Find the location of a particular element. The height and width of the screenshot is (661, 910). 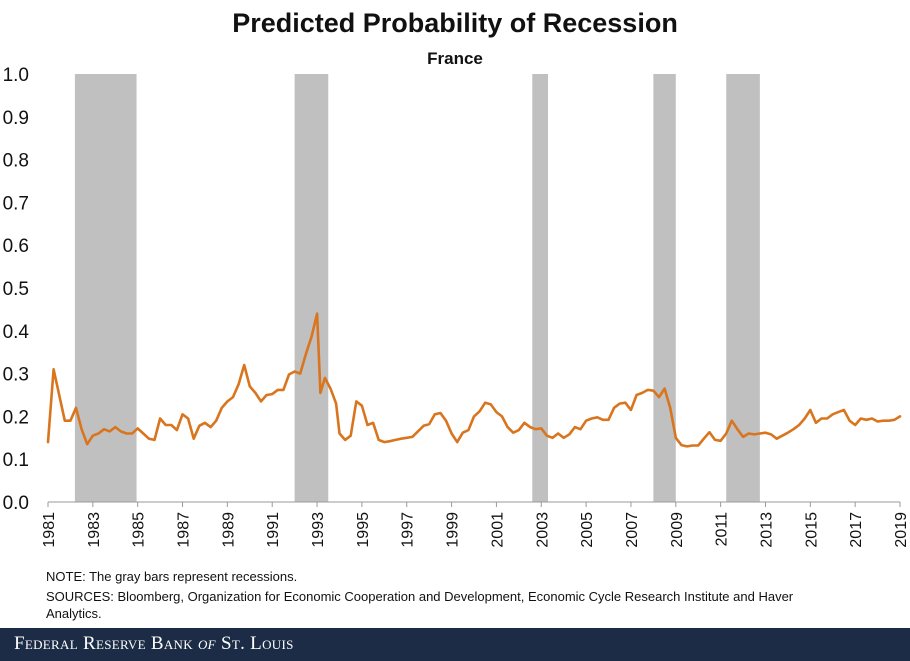

x-tick-label: 1985 is located at coordinates (139, 530).